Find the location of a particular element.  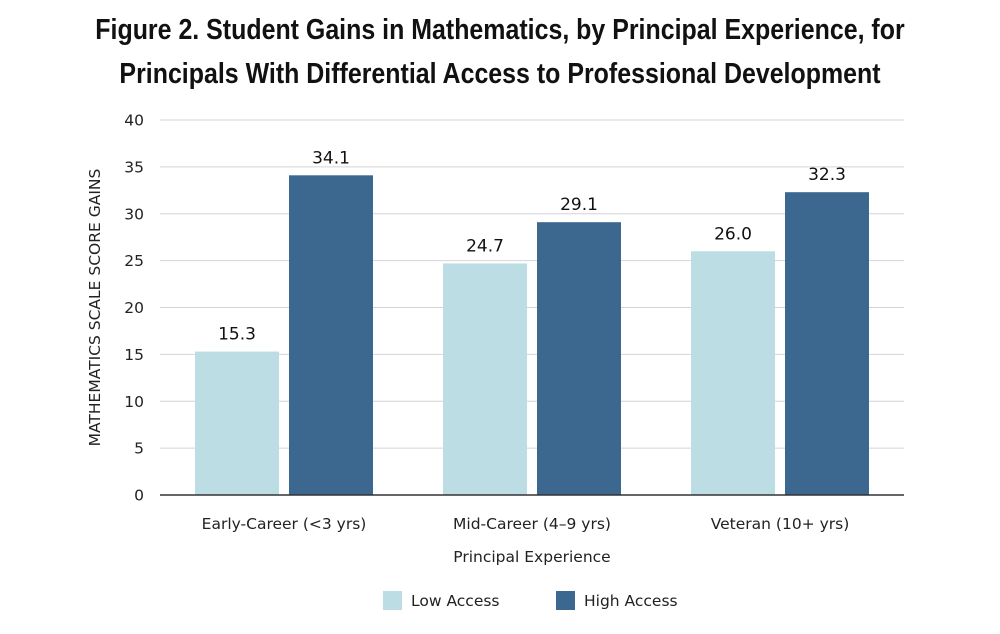

y-axis-ticks: 0 5 10 15 20 25 30 35 40 is located at coordinates (134, 308).